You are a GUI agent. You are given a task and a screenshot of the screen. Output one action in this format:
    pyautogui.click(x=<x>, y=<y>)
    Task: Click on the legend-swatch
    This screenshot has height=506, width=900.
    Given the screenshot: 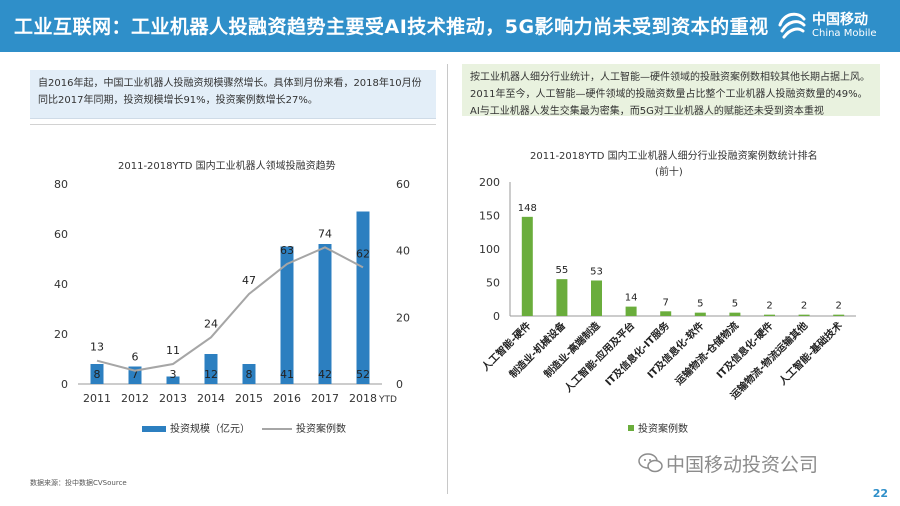 What is the action you would take?
    pyautogui.click(x=631, y=428)
    